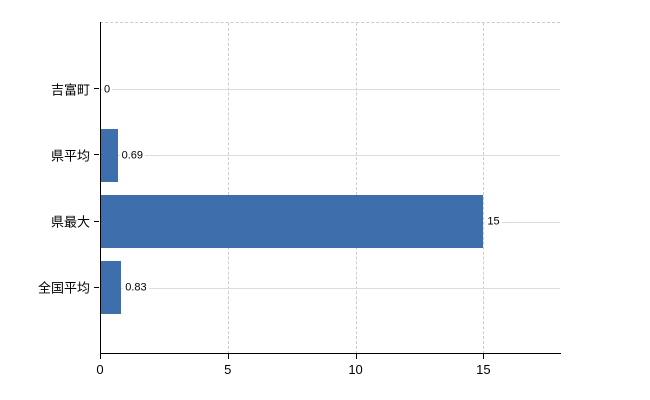 The height and width of the screenshot is (400, 650). What do you see at coordinates (355, 369) in the screenshot?
I see `x-tick-label: 10` at bounding box center [355, 369].